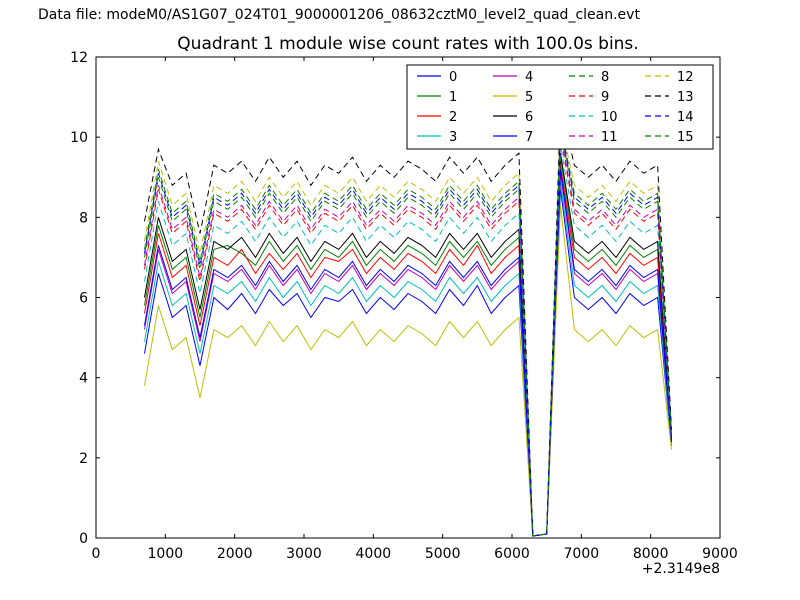  What do you see at coordinates (529, 137) in the screenshot?
I see `legend-label: 7` at bounding box center [529, 137].